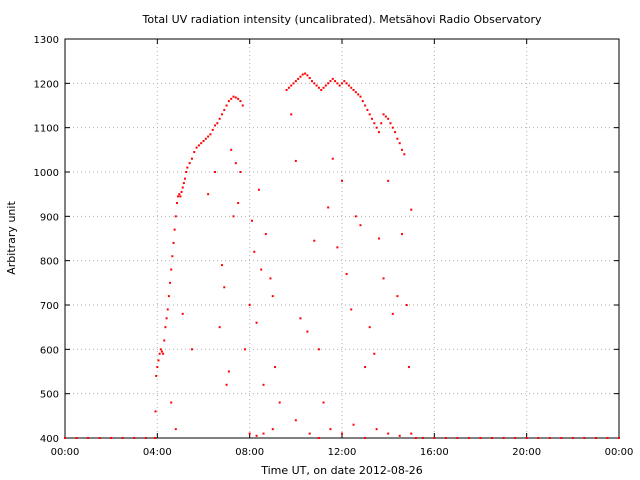 This screenshot has width=640, height=480. Describe the element at coordinates (49, 217) in the screenshot. I see `y-tick-label: 900` at that location.